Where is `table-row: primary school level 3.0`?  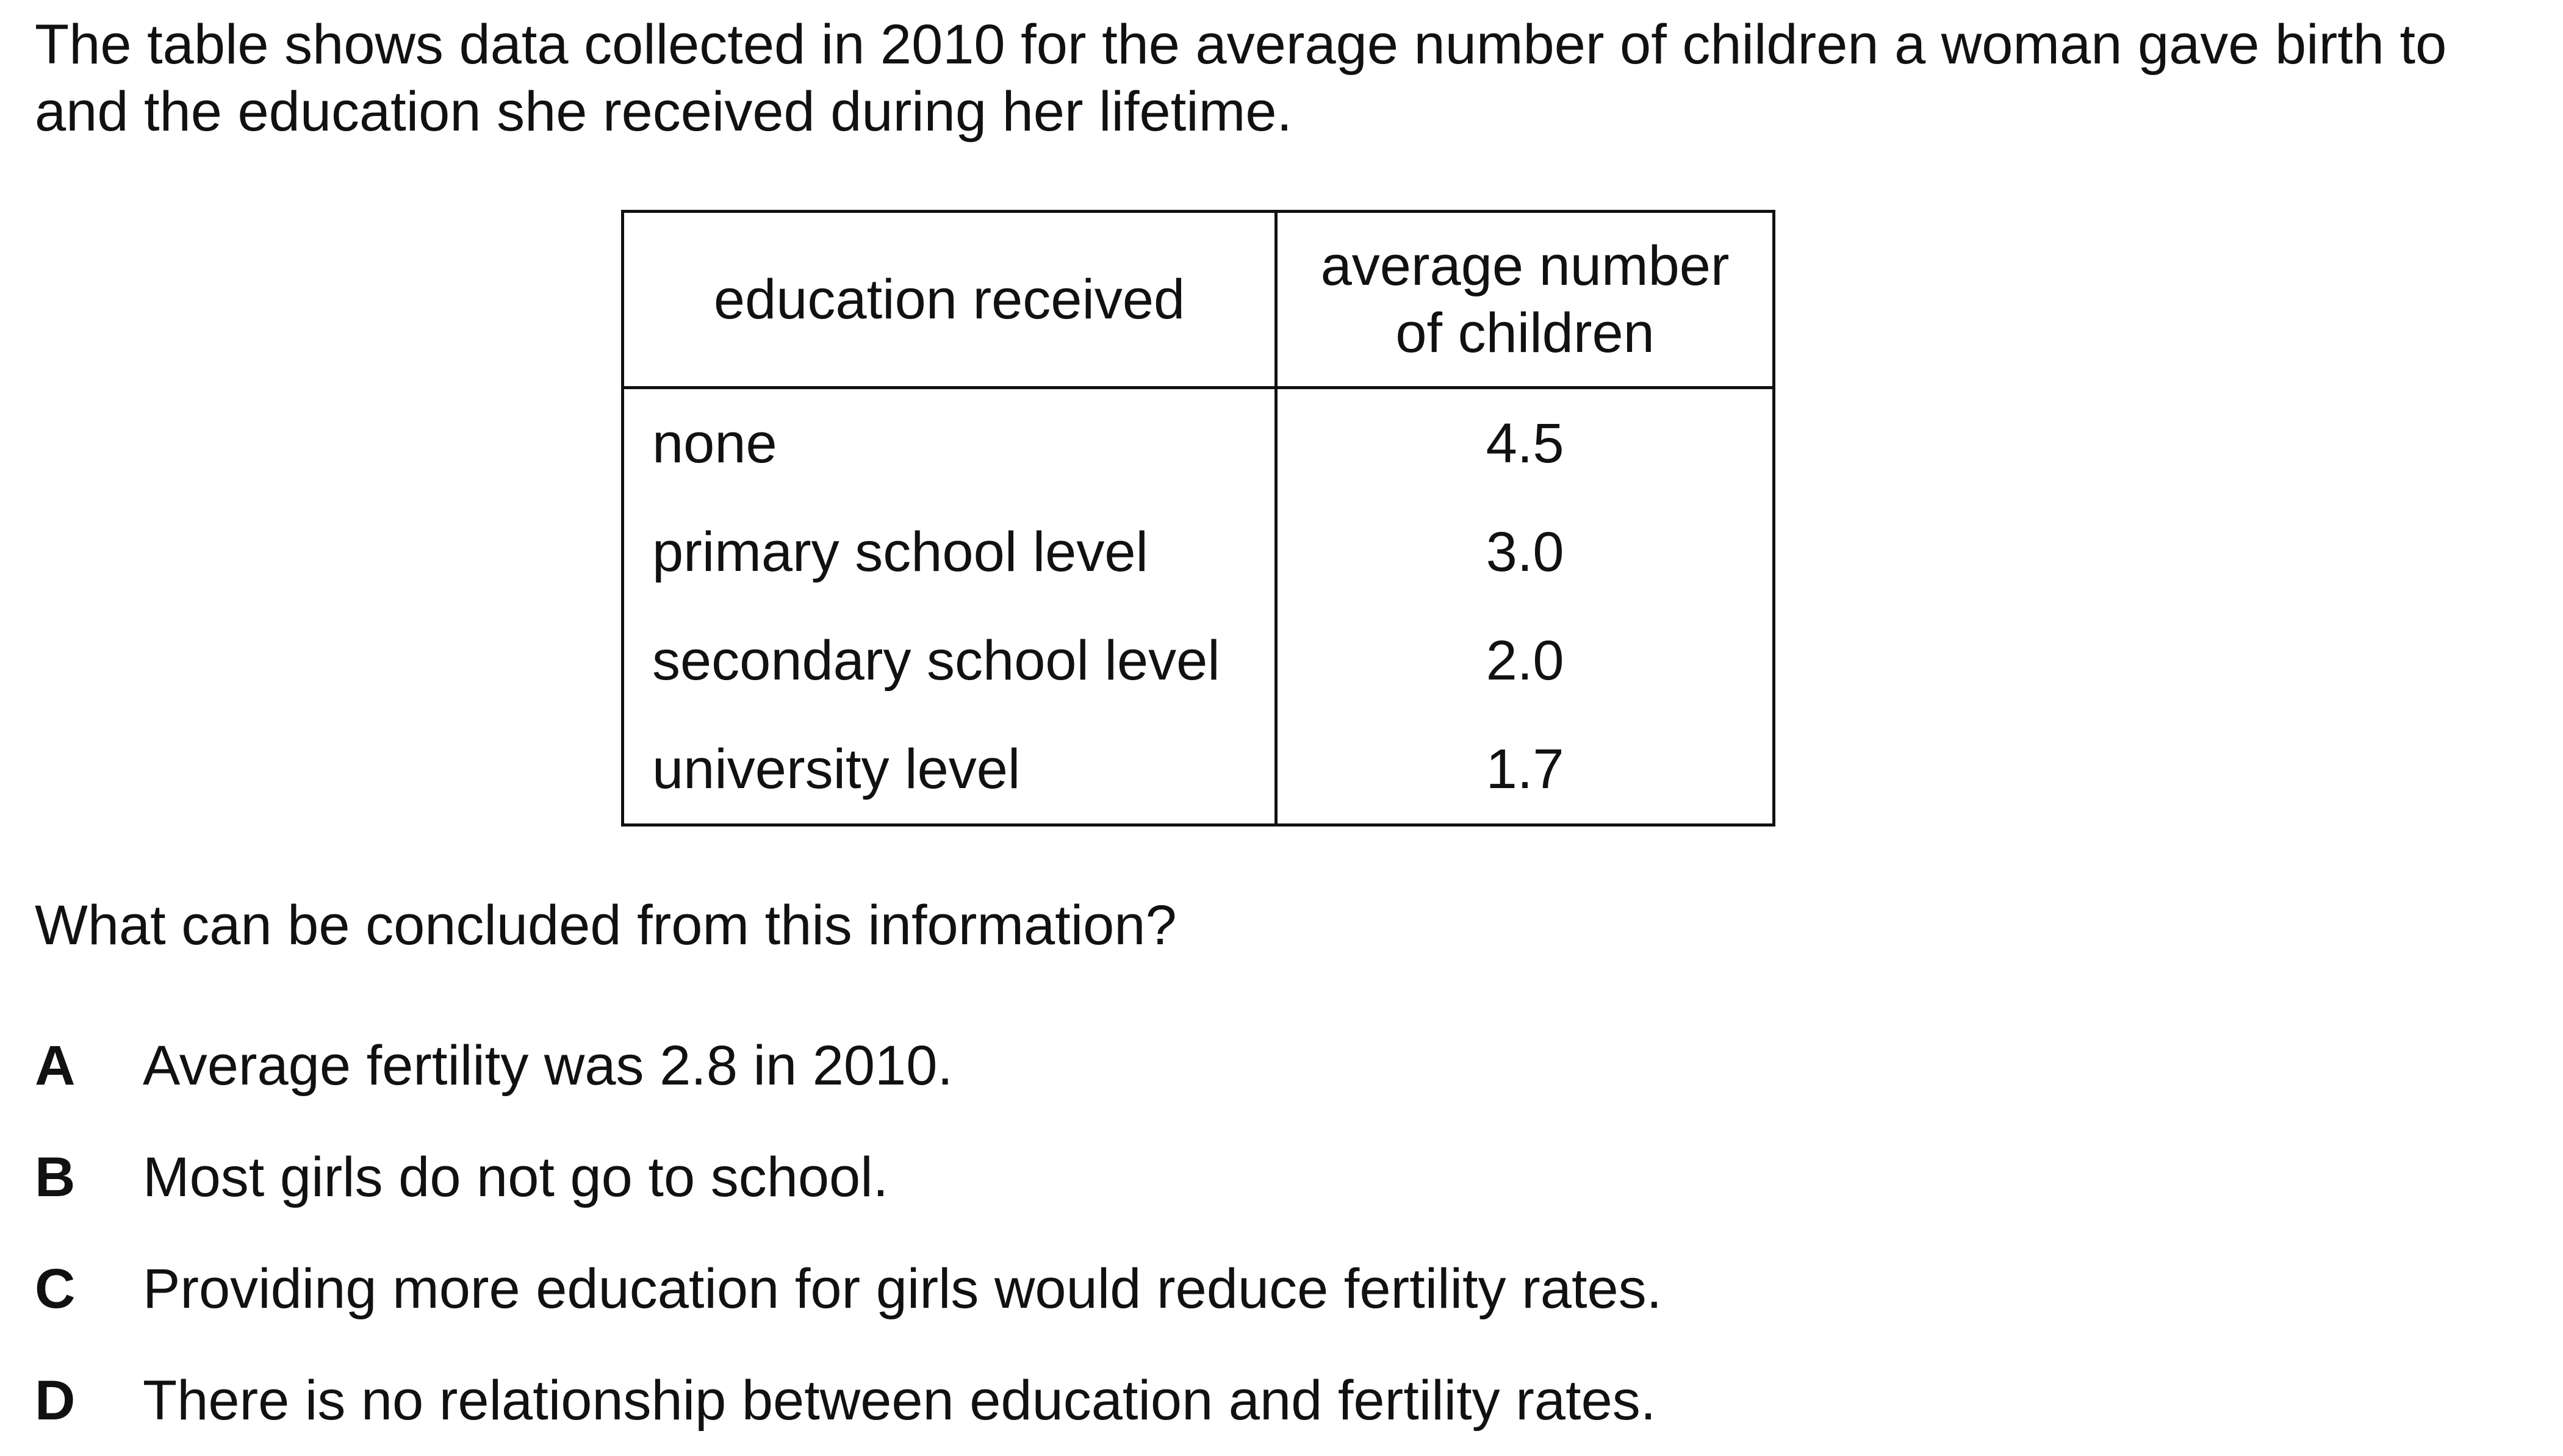
table-row: primary school level 3.0 is located at coordinates (1197, 552).